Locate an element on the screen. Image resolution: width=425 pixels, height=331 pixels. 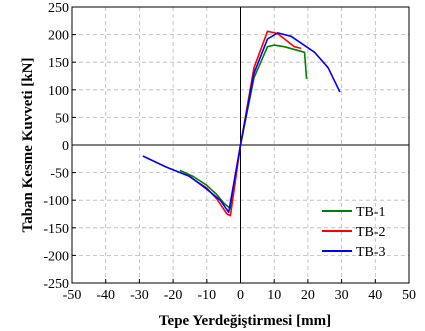
legend-label-tb-1: TB-1 is located at coordinates (371, 212).